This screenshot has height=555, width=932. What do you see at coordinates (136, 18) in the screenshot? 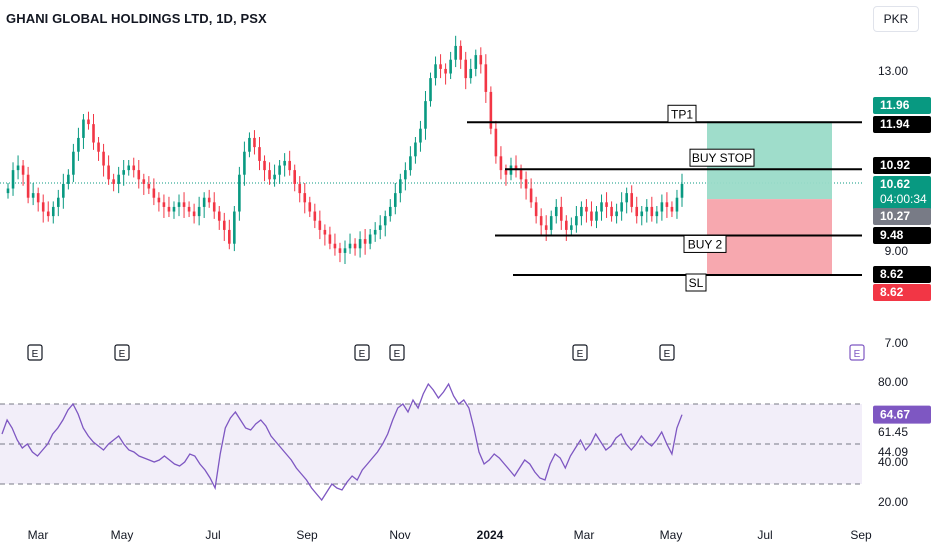
I see `symbol-title: GHANI GLOBAL HOLDINGS LTD, 1D, PSX` at bounding box center [136, 18].